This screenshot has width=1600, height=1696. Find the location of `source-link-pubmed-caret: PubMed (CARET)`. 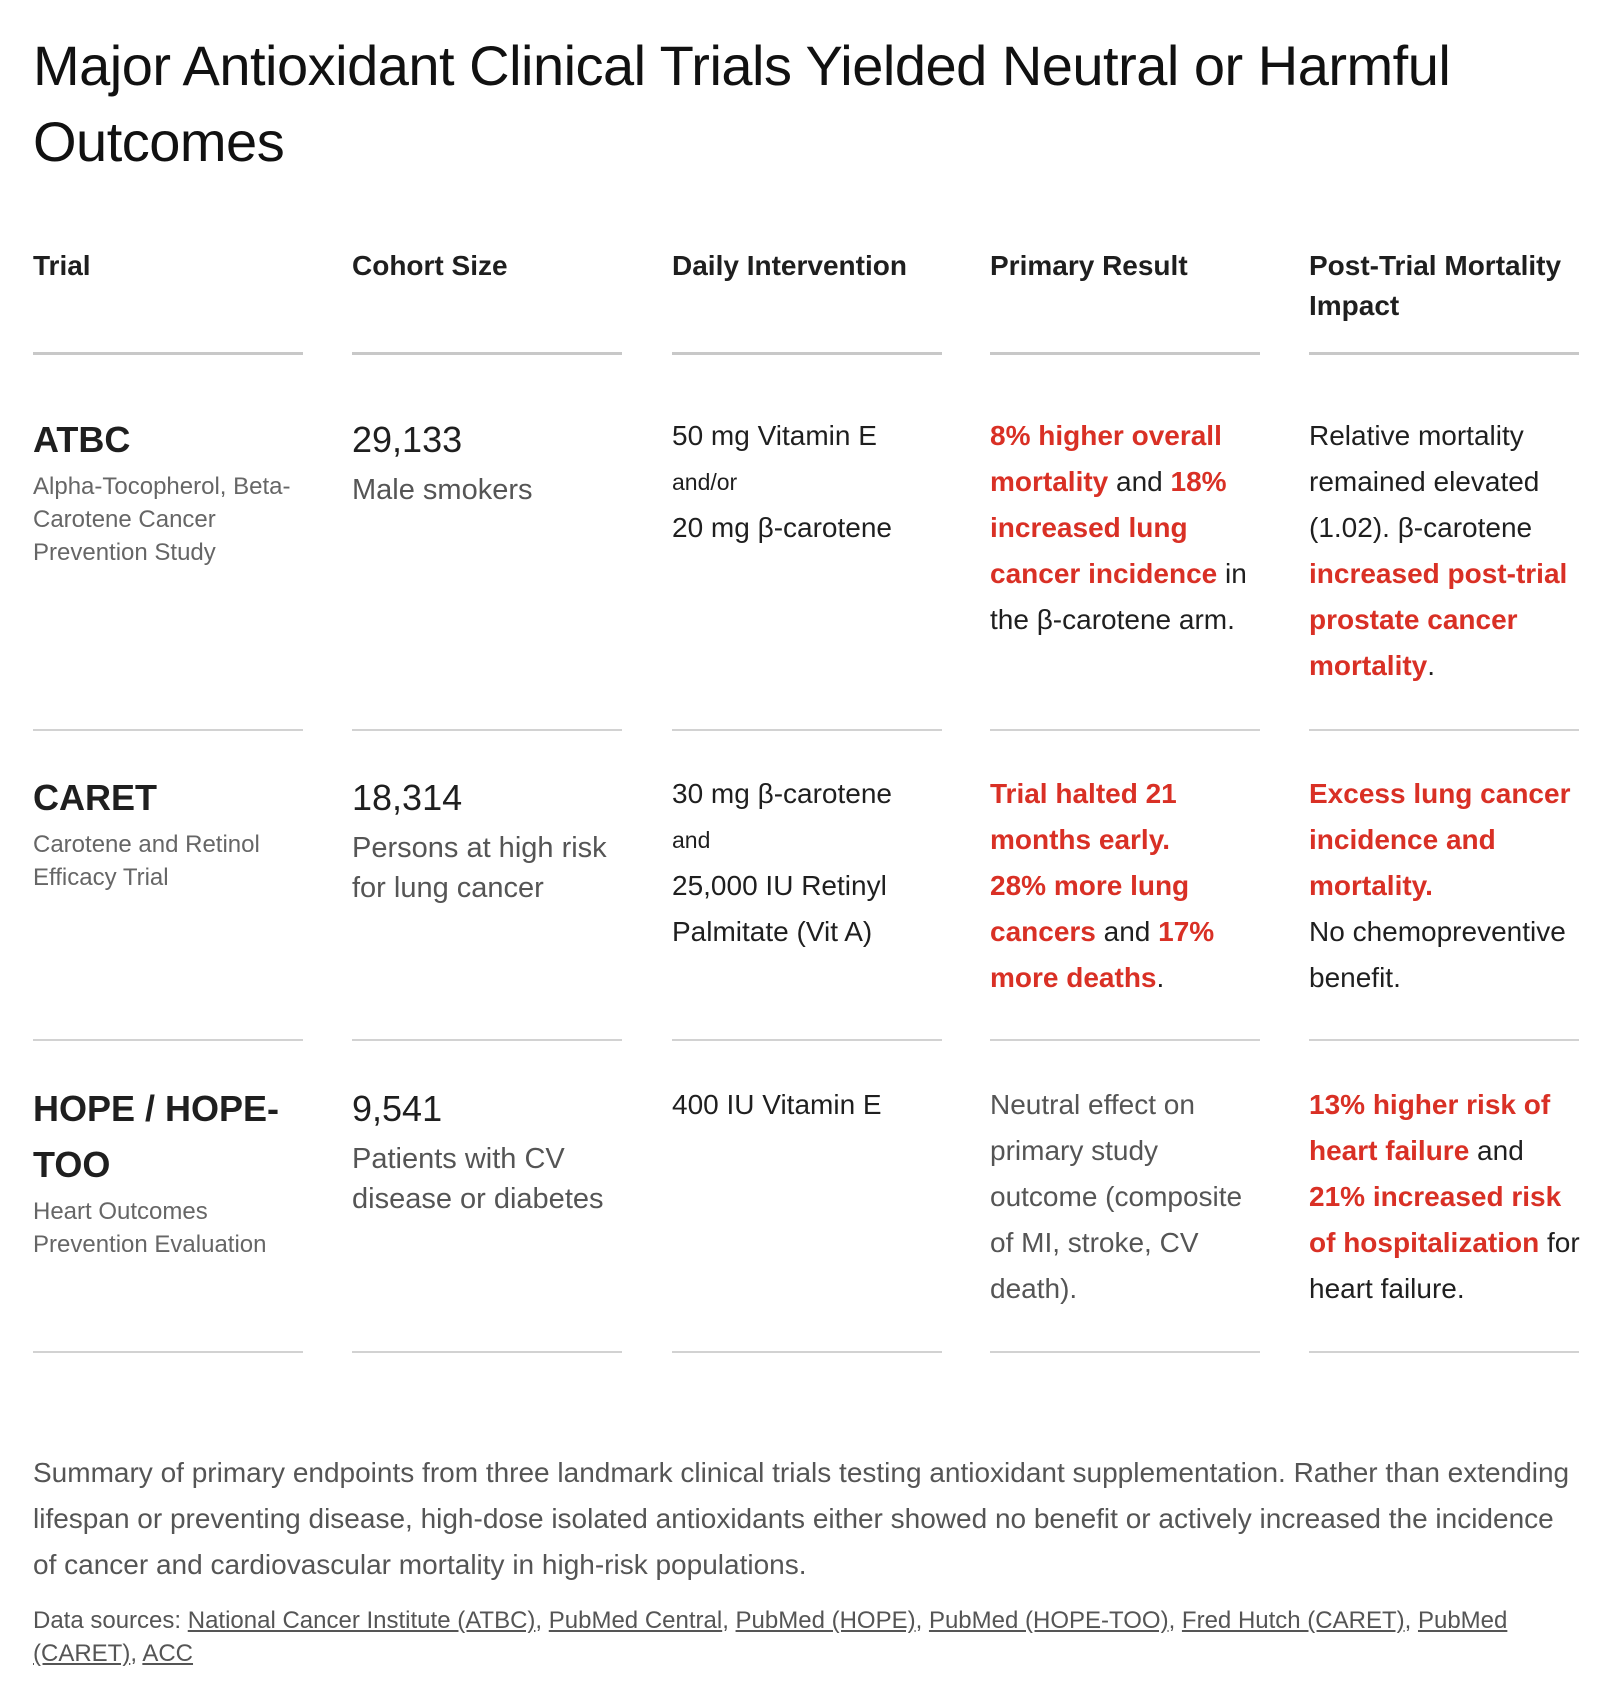

source-link-pubmed-caret: PubMed (CARET) is located at coordinates (770, 1637).